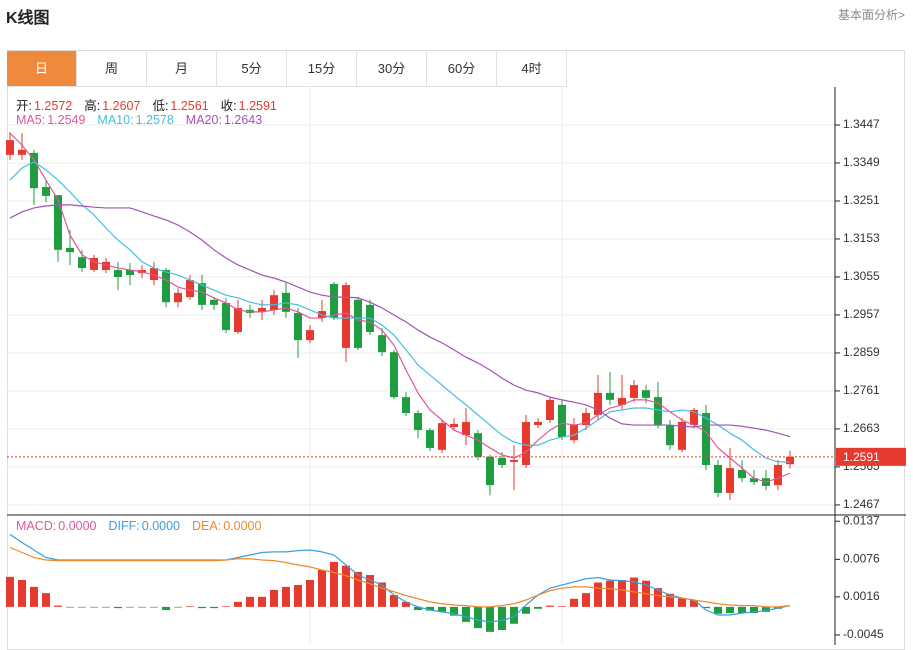  I want to click on period-tab: 日, so click(42, 69).